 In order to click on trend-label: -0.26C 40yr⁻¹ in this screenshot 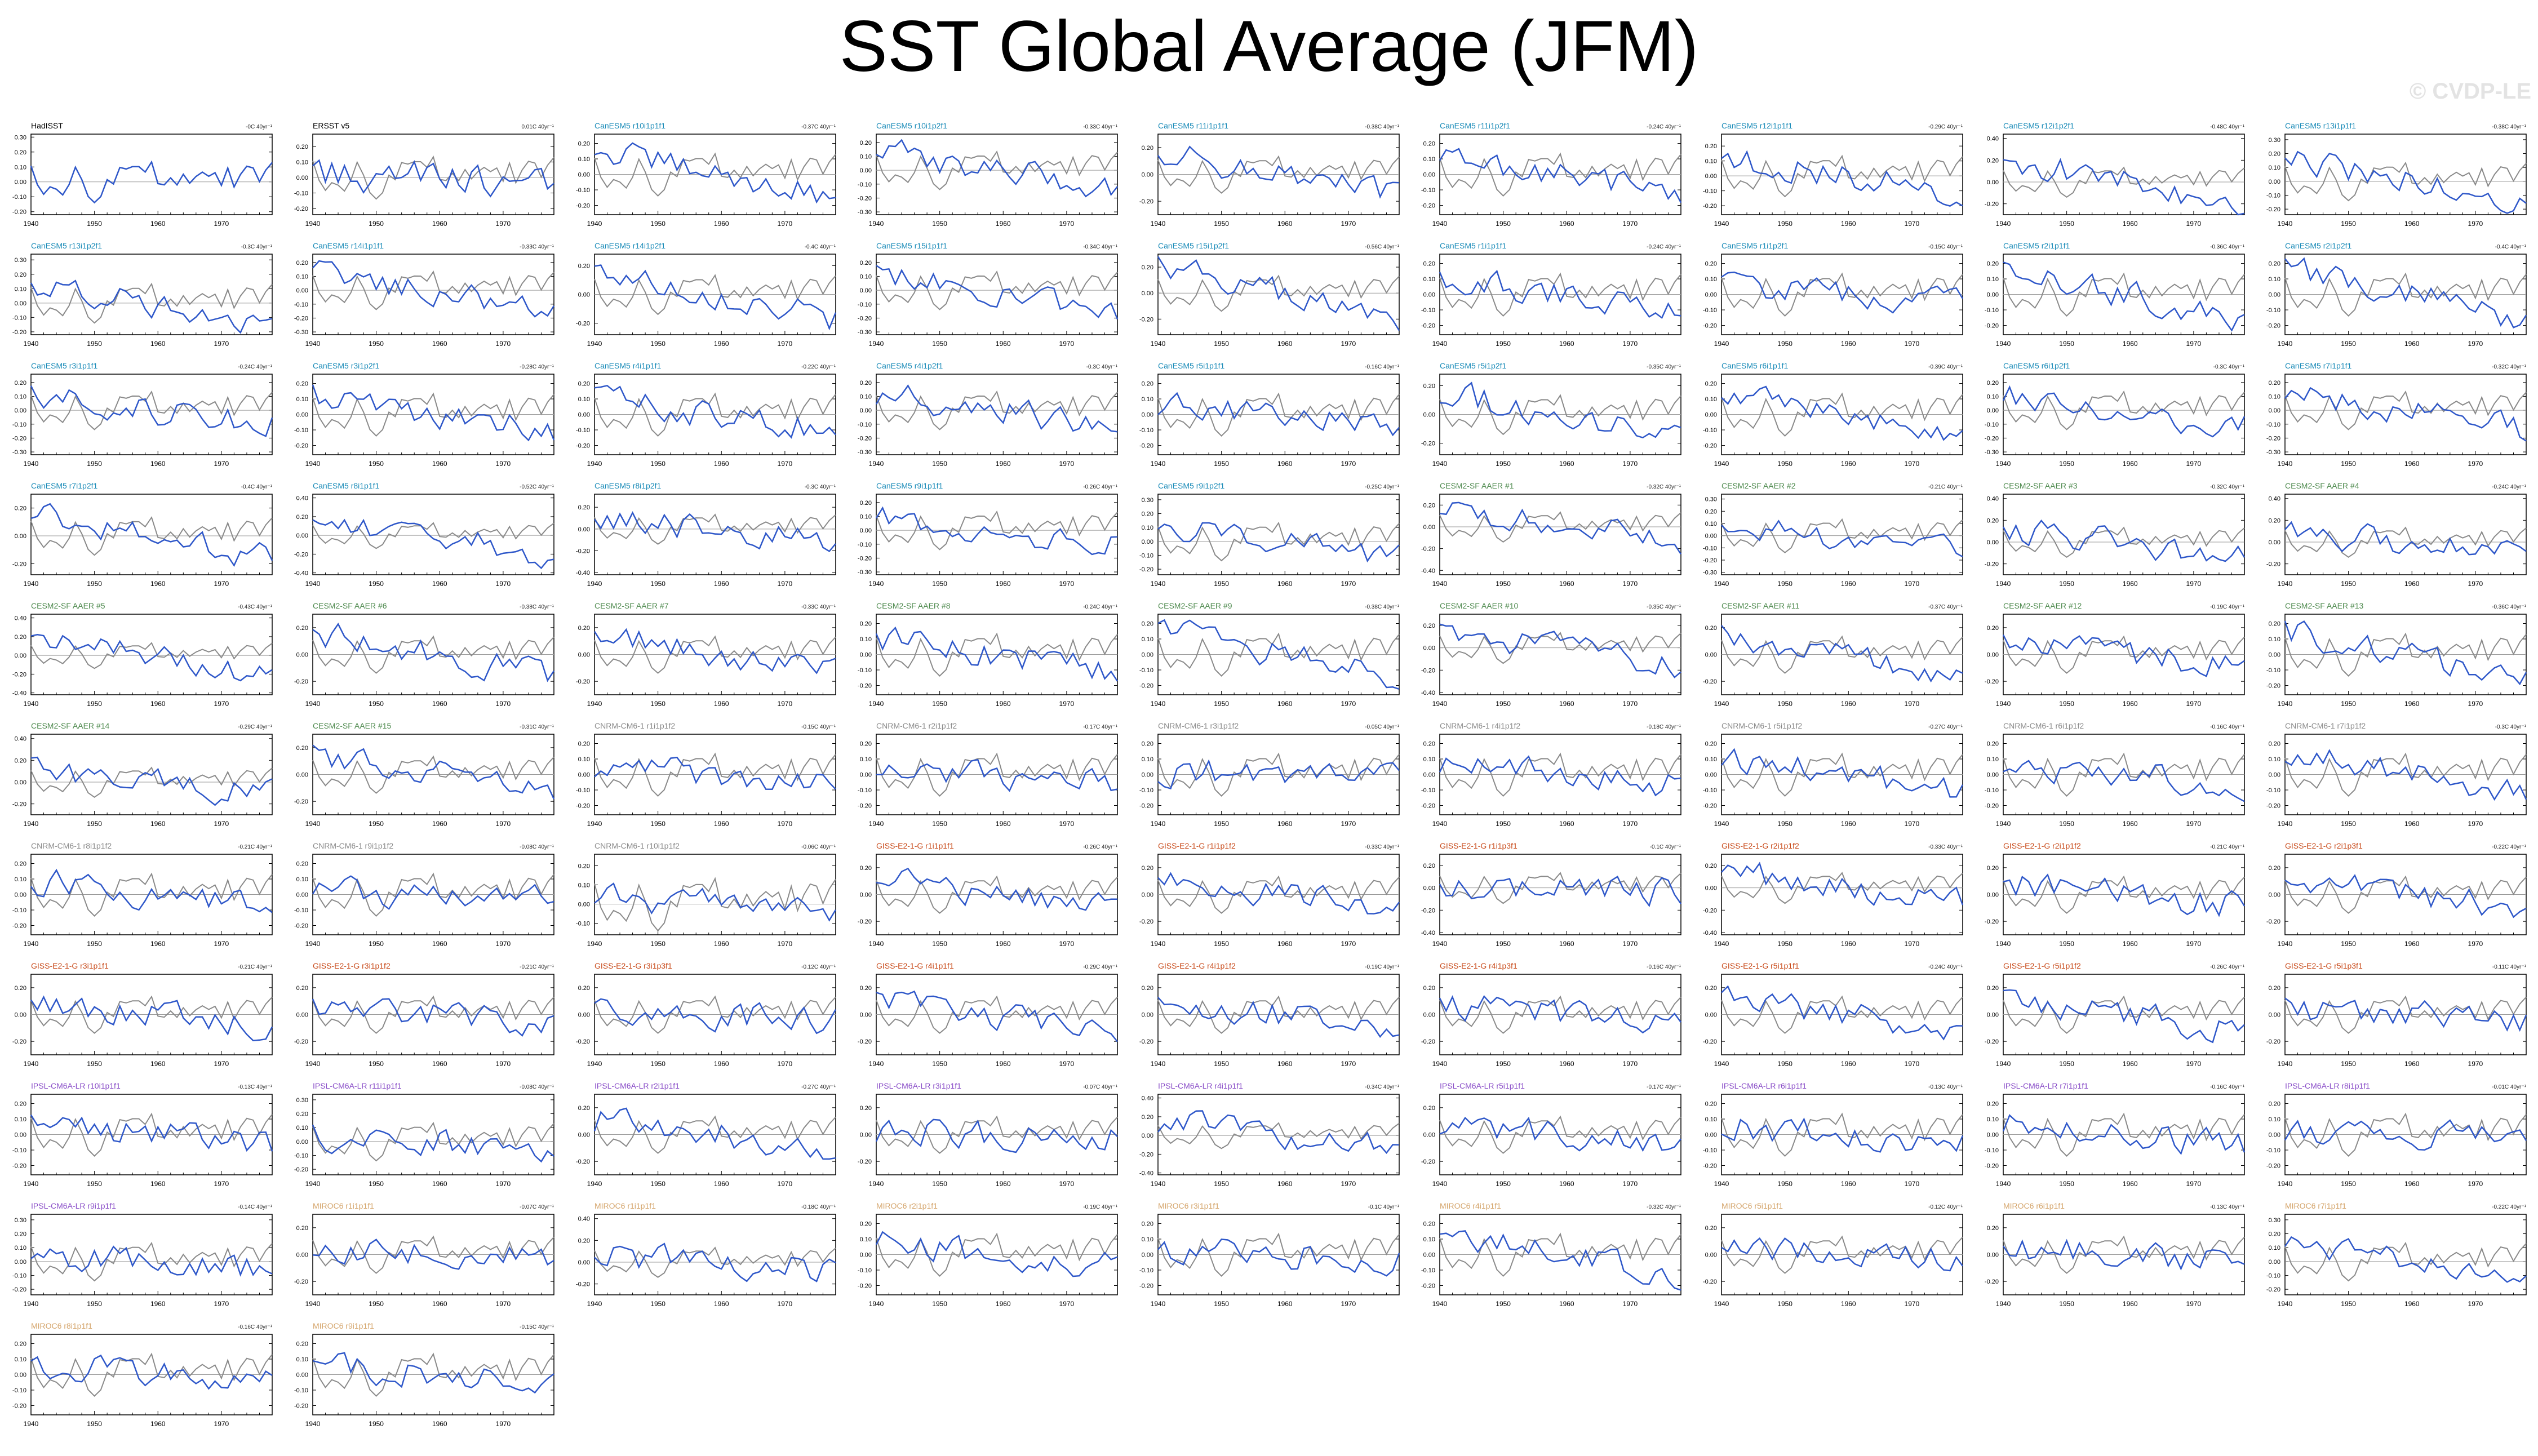, I will do `click(1100, 847)`.